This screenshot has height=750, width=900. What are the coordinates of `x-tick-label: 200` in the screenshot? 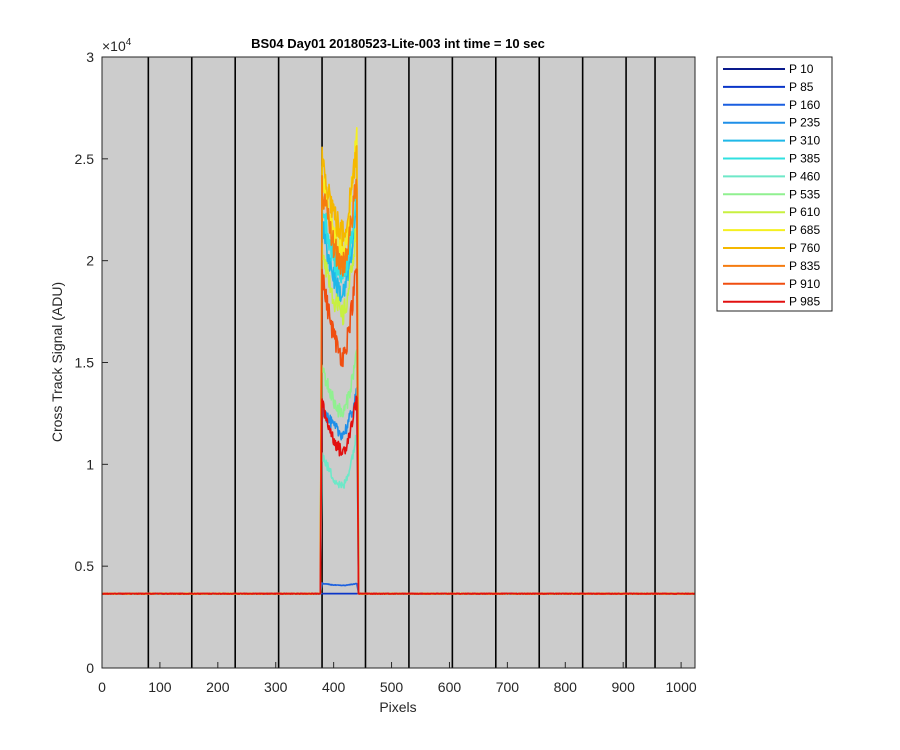 It's located at (218, 687).